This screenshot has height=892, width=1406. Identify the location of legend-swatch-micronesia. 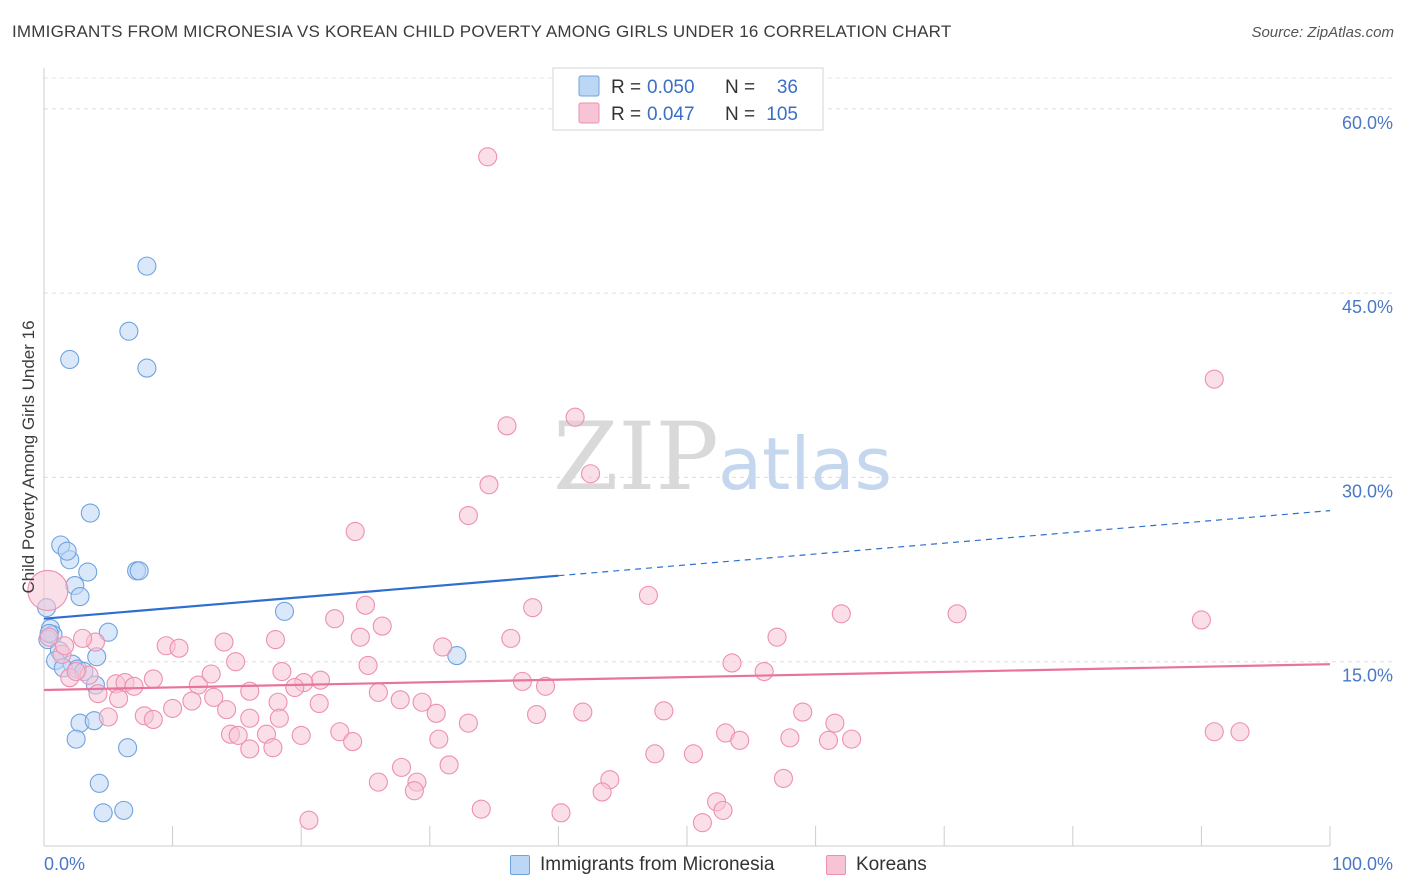
(520, 865).